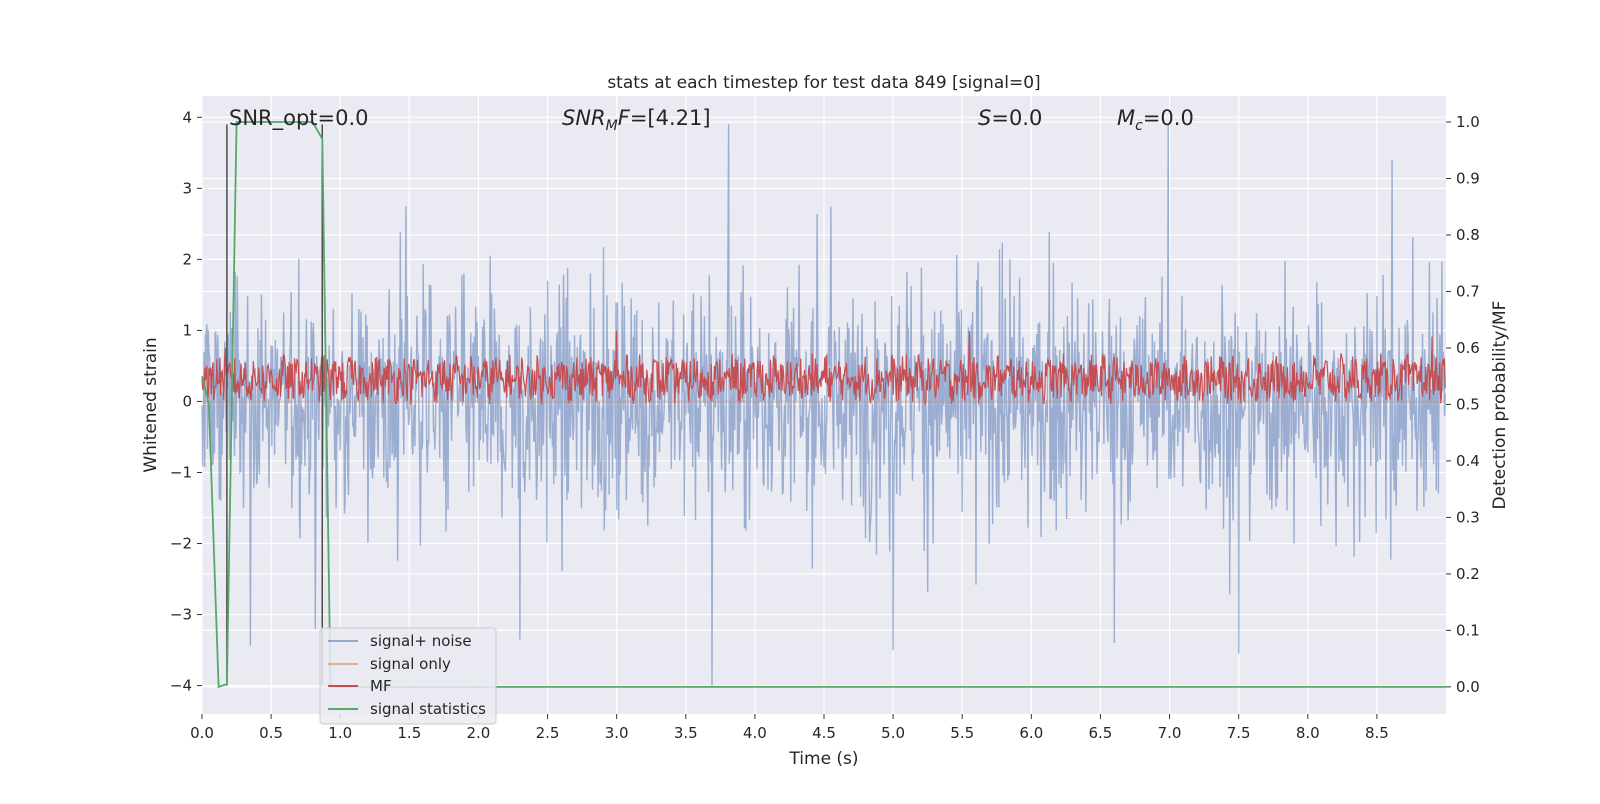 The height and width of the screenshot is (804, 1600). I want to click on x-tick-label: 8.5, so click(1377, 733).